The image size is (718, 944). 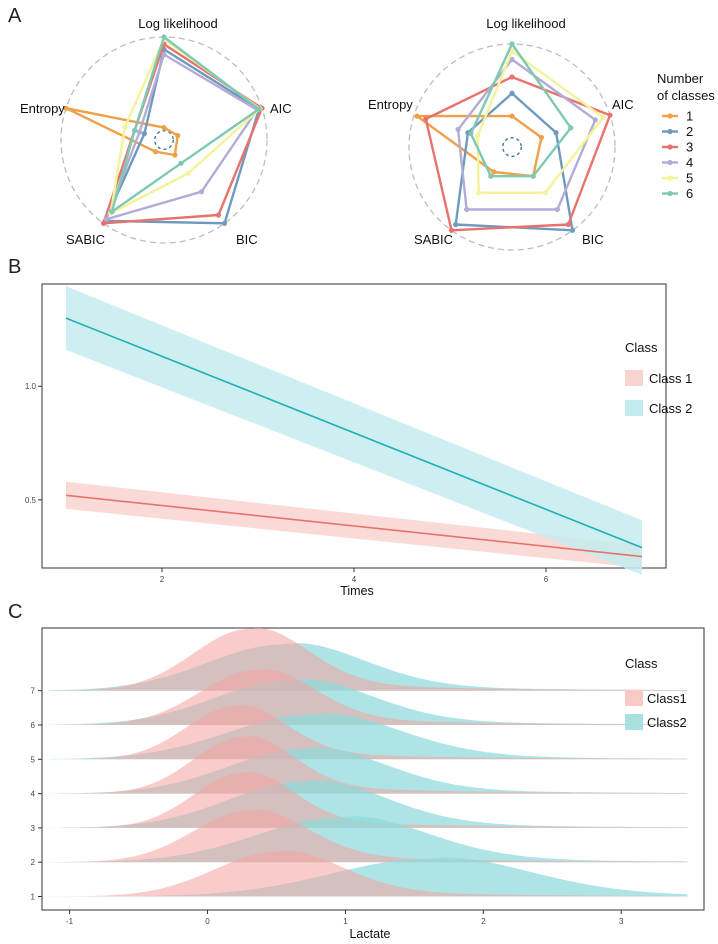 What do you see at coordinates (456, 224) in the screenshot?
I see `radar-point-2-sabic` at bounding box center [456, 224].